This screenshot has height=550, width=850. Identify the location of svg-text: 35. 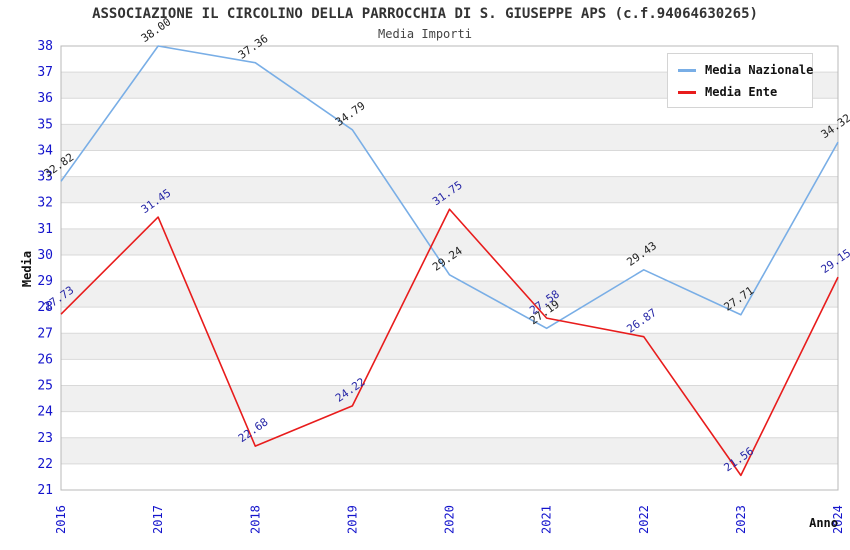
(45, 124).